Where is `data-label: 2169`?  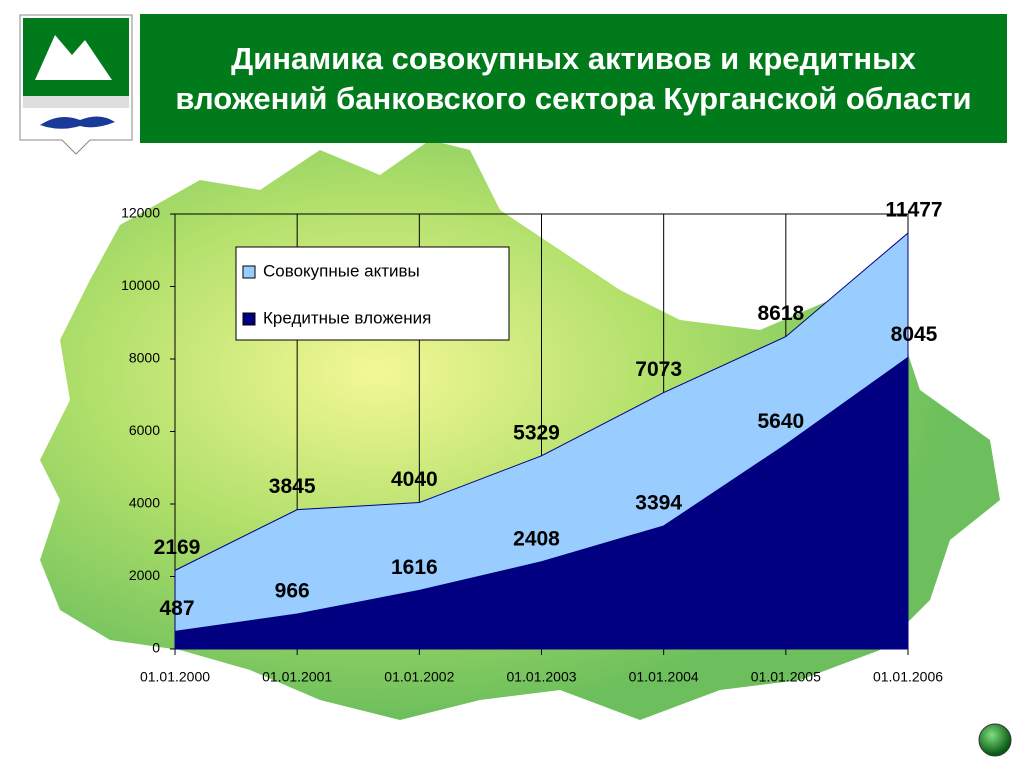 data-label: 2169 is located at coordinates (177, 547).